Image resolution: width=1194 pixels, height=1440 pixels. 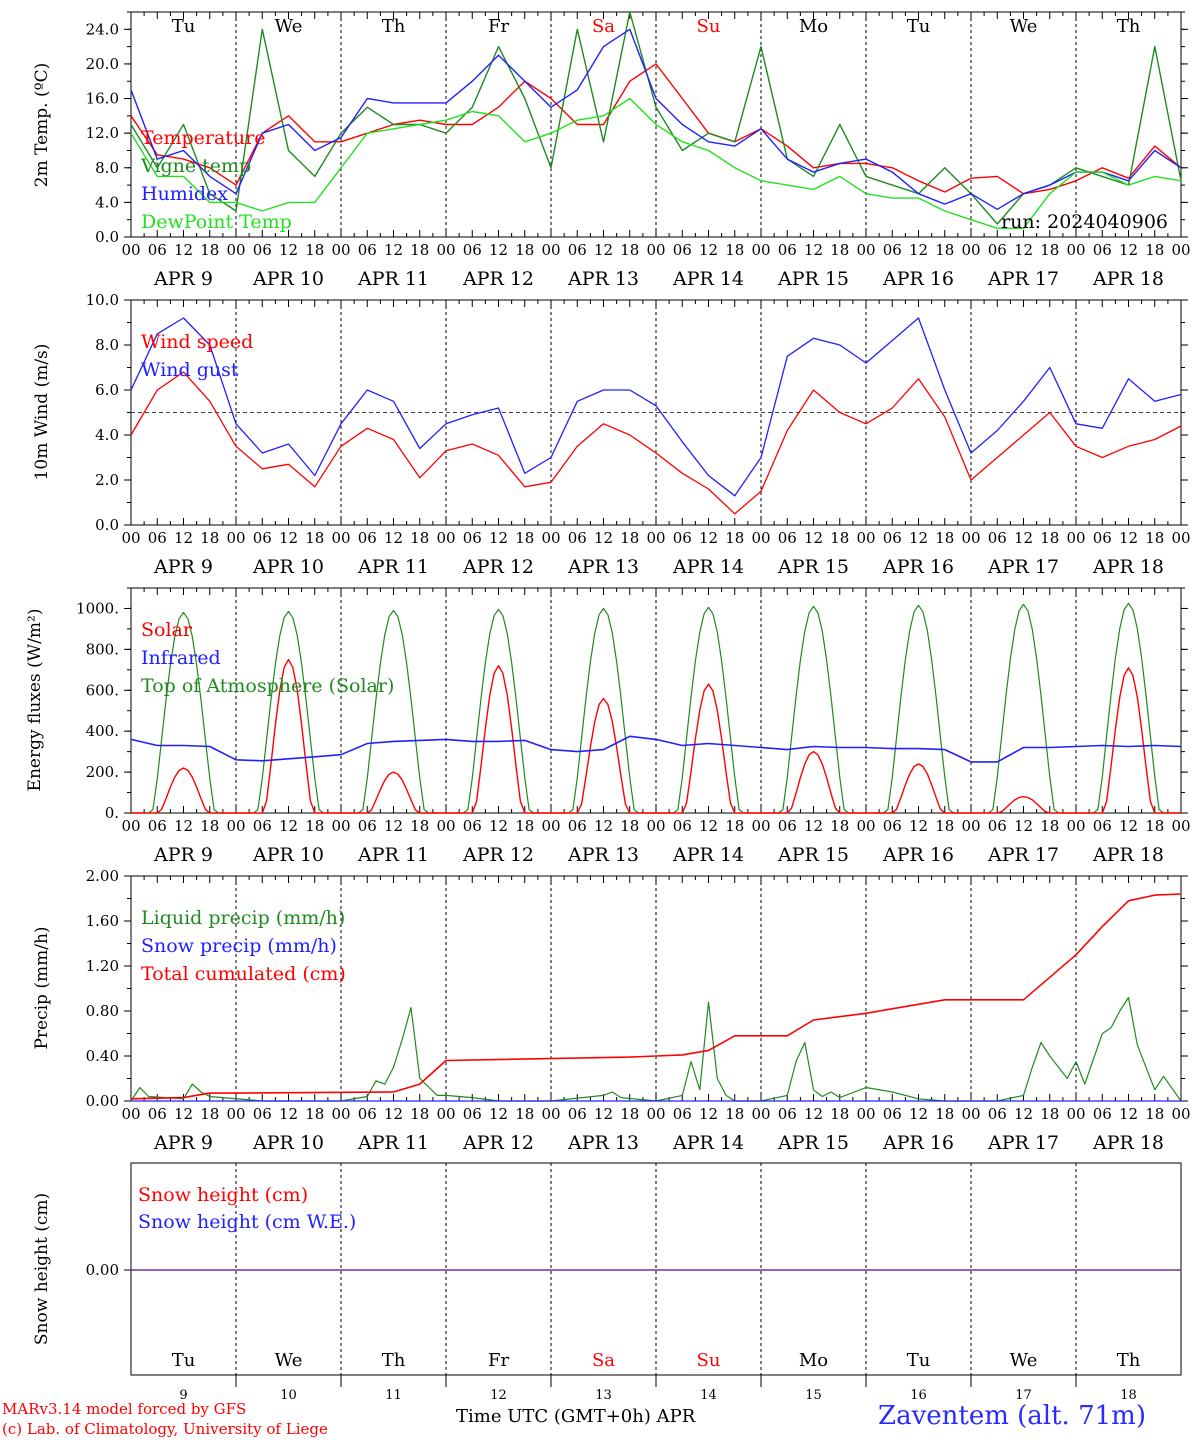 What do you see at coordinates (42, 412) in the screenshot?
I see `y-axis-label: 10m Wind (m/s)` at bounding box center [42, 412].